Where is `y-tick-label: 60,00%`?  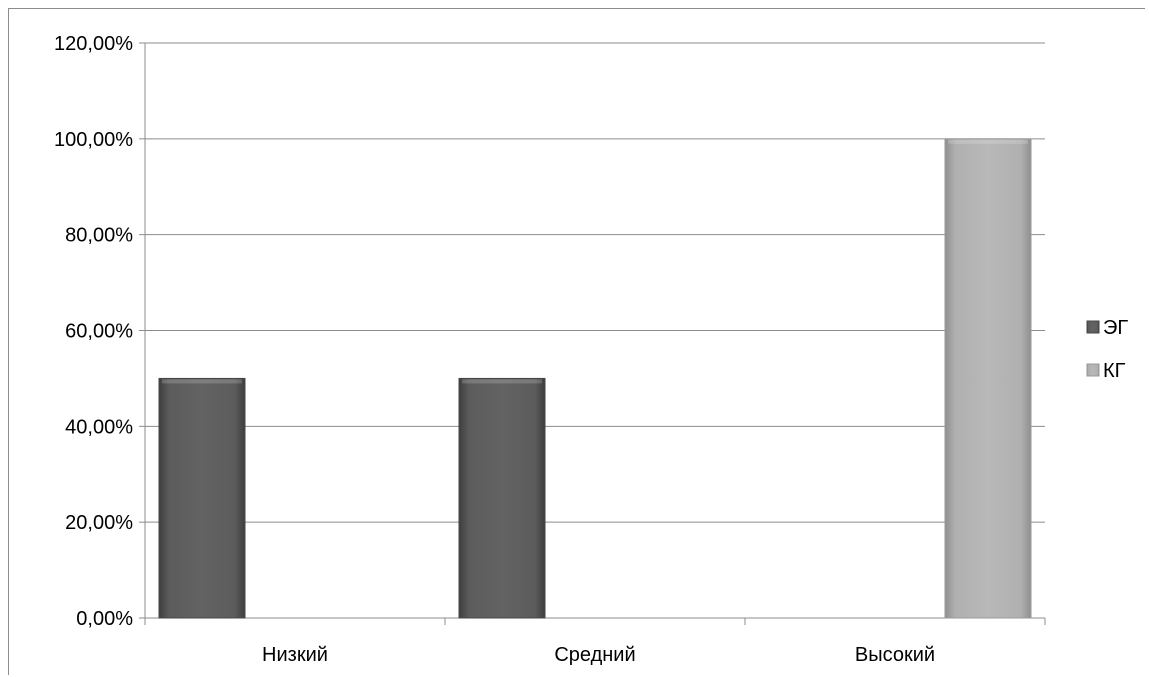
y-tick-label: 60,00% is located at coordinates (99, 332).